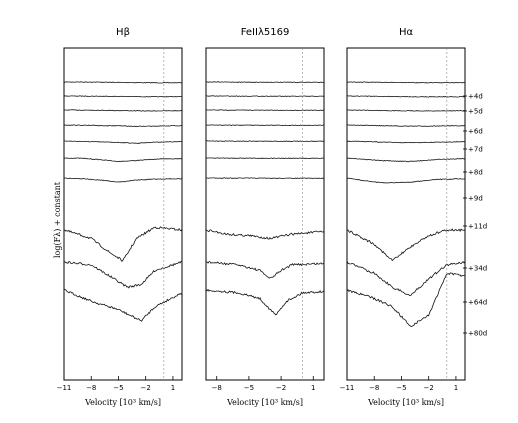 This screenshot has width=518, height=423. What do you see at coordinates (406, 278) in the screenshot?
I see `spectrum-halpha-64d` at bounding box center [406, 278].